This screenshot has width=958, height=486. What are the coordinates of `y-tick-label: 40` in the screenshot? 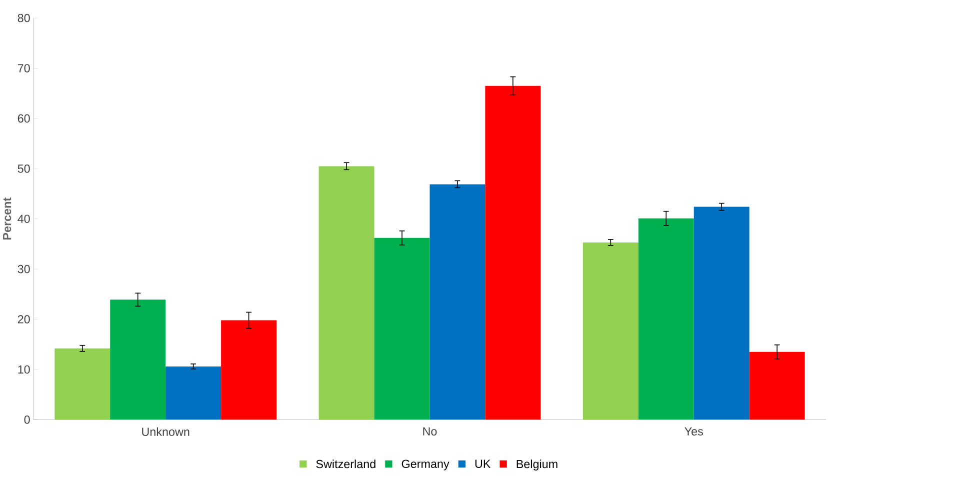 It's located at (24, 219).